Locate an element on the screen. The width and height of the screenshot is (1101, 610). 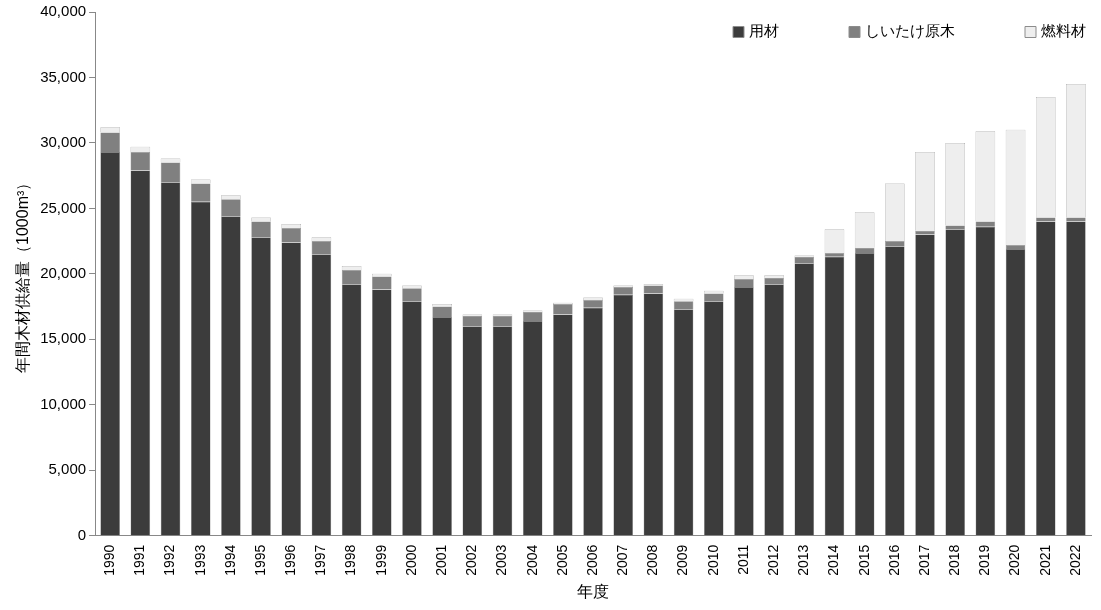
x-tick-label: 1993 is located at coordinates (199, 560).